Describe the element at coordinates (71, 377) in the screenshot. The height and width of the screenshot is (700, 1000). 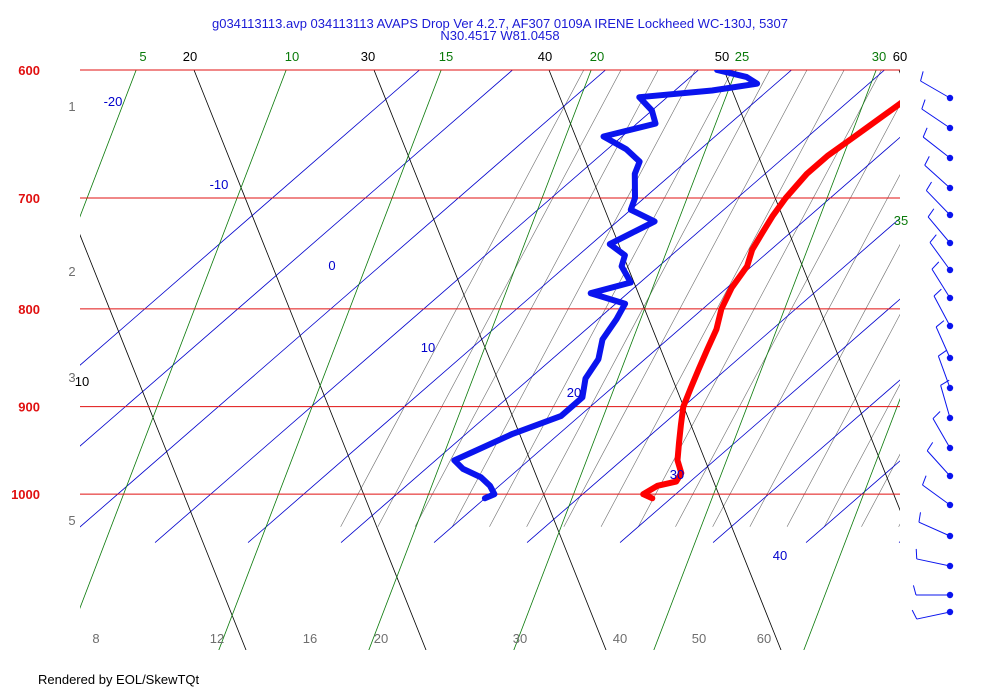
I see `left-scale-label: 3` at that location.